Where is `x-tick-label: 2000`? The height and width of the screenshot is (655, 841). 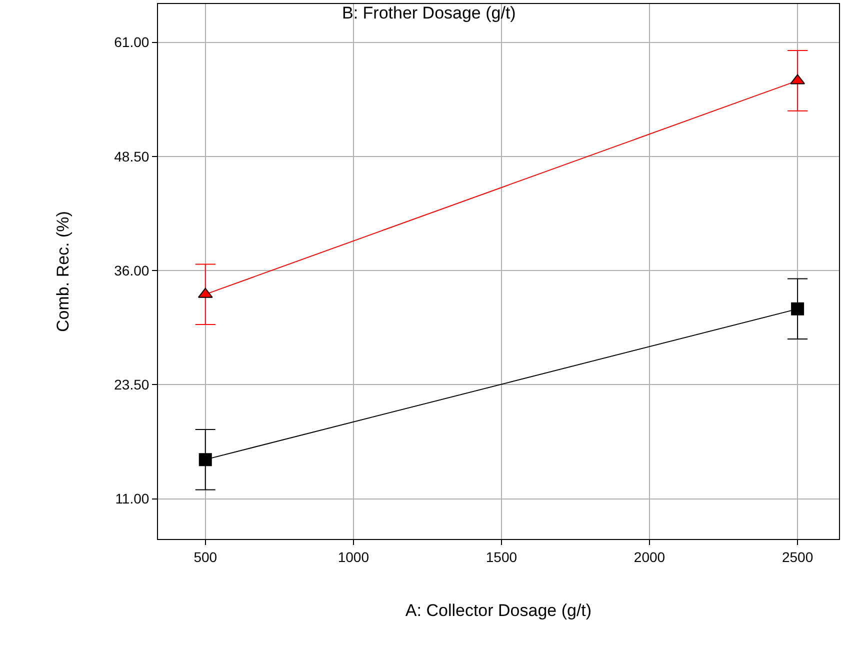
x-tick-label: 2000 is located at coordinates (650, 556).